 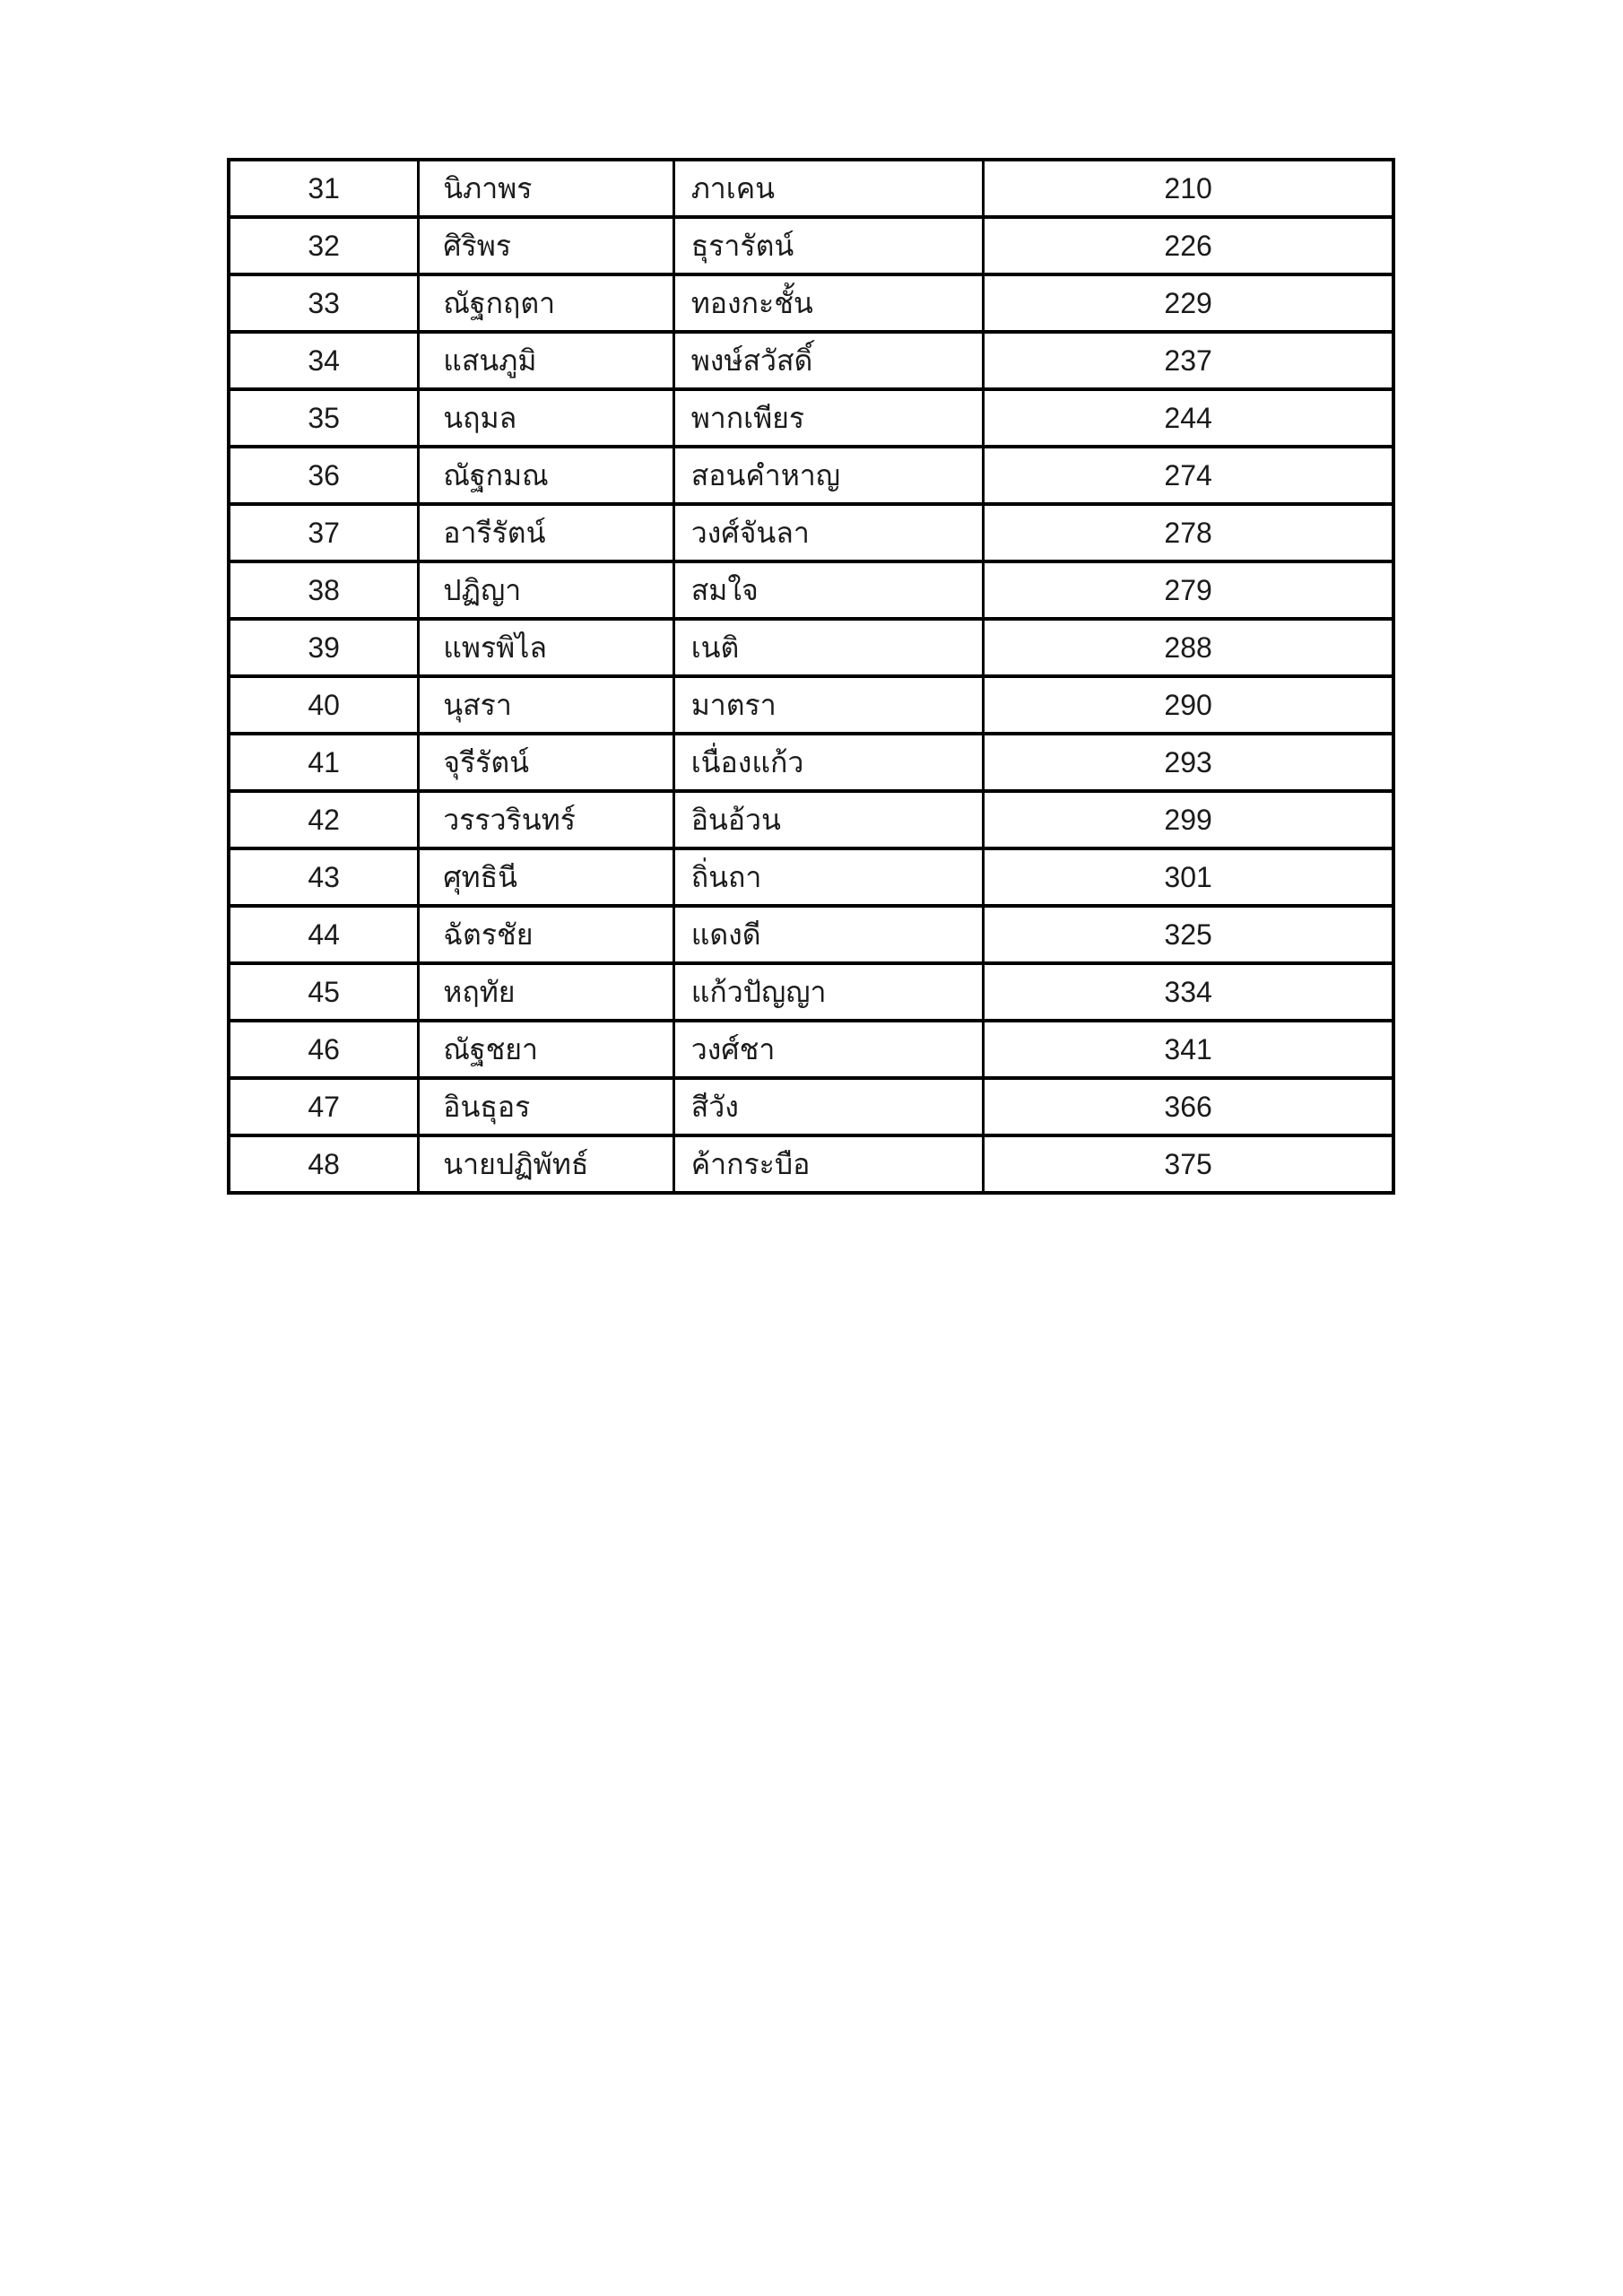 What do you see at coordinates (828, 245) in the screenshot?
I see `last-name-cell: ธุรารัตน์` at bounding box center [828, 245].